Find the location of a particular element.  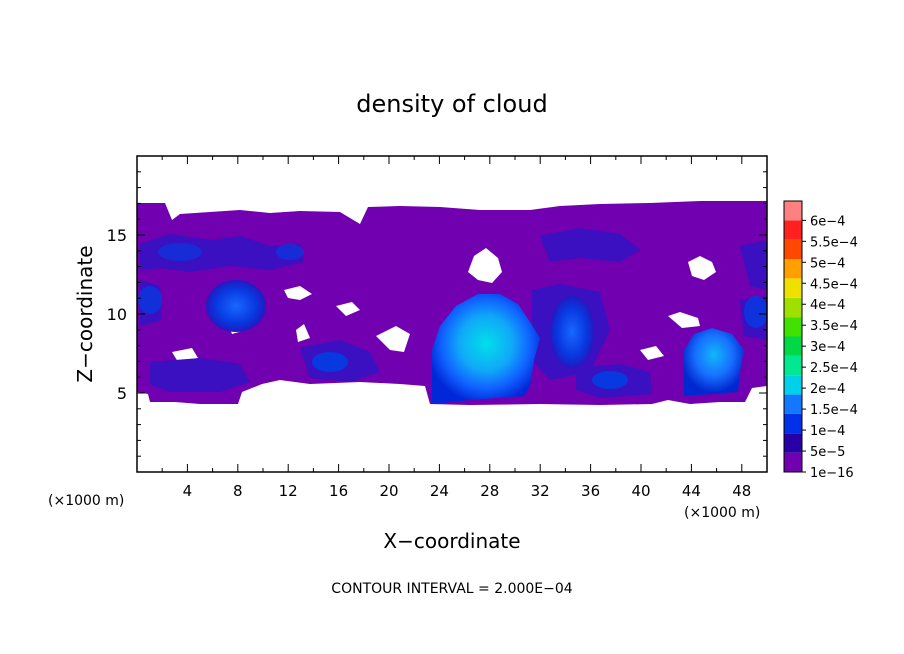

colorbar-label: 2.5e−4 is located at coordinates (834, 368).